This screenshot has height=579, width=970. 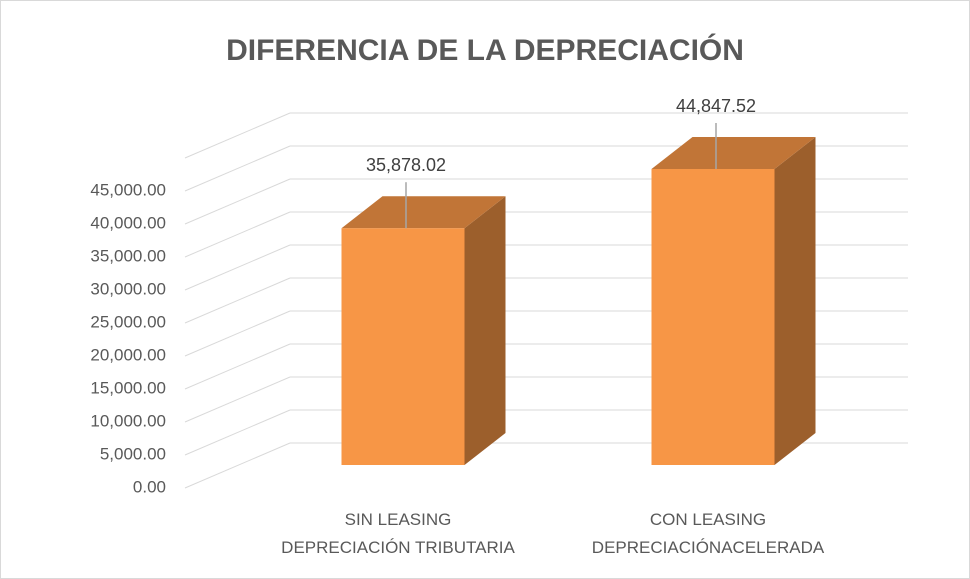 What do you see at coordinates (128, 321) in the screenshot?
I see `y-tick-label: 25,000.00` at bounding box center [128, 321].